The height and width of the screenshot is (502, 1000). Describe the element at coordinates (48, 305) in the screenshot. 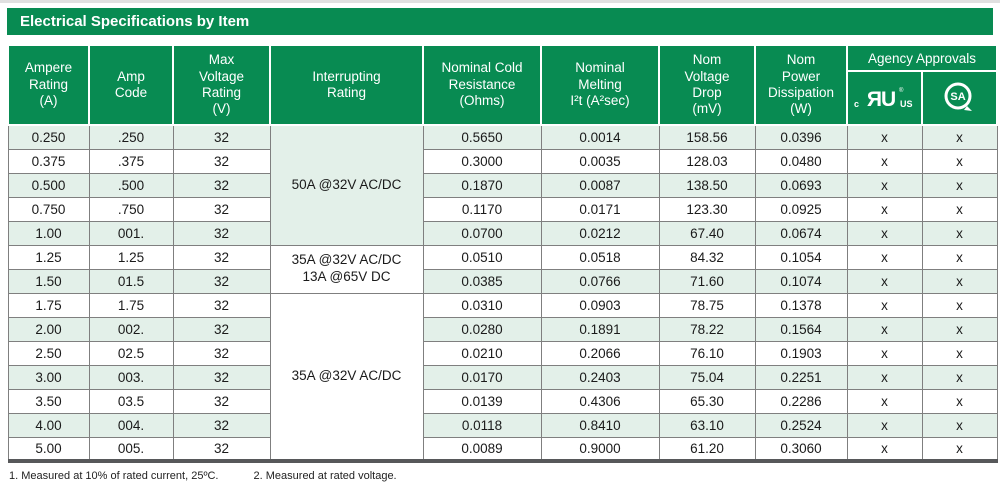

I see `cell-ampere-rating: 1.75` at that location.